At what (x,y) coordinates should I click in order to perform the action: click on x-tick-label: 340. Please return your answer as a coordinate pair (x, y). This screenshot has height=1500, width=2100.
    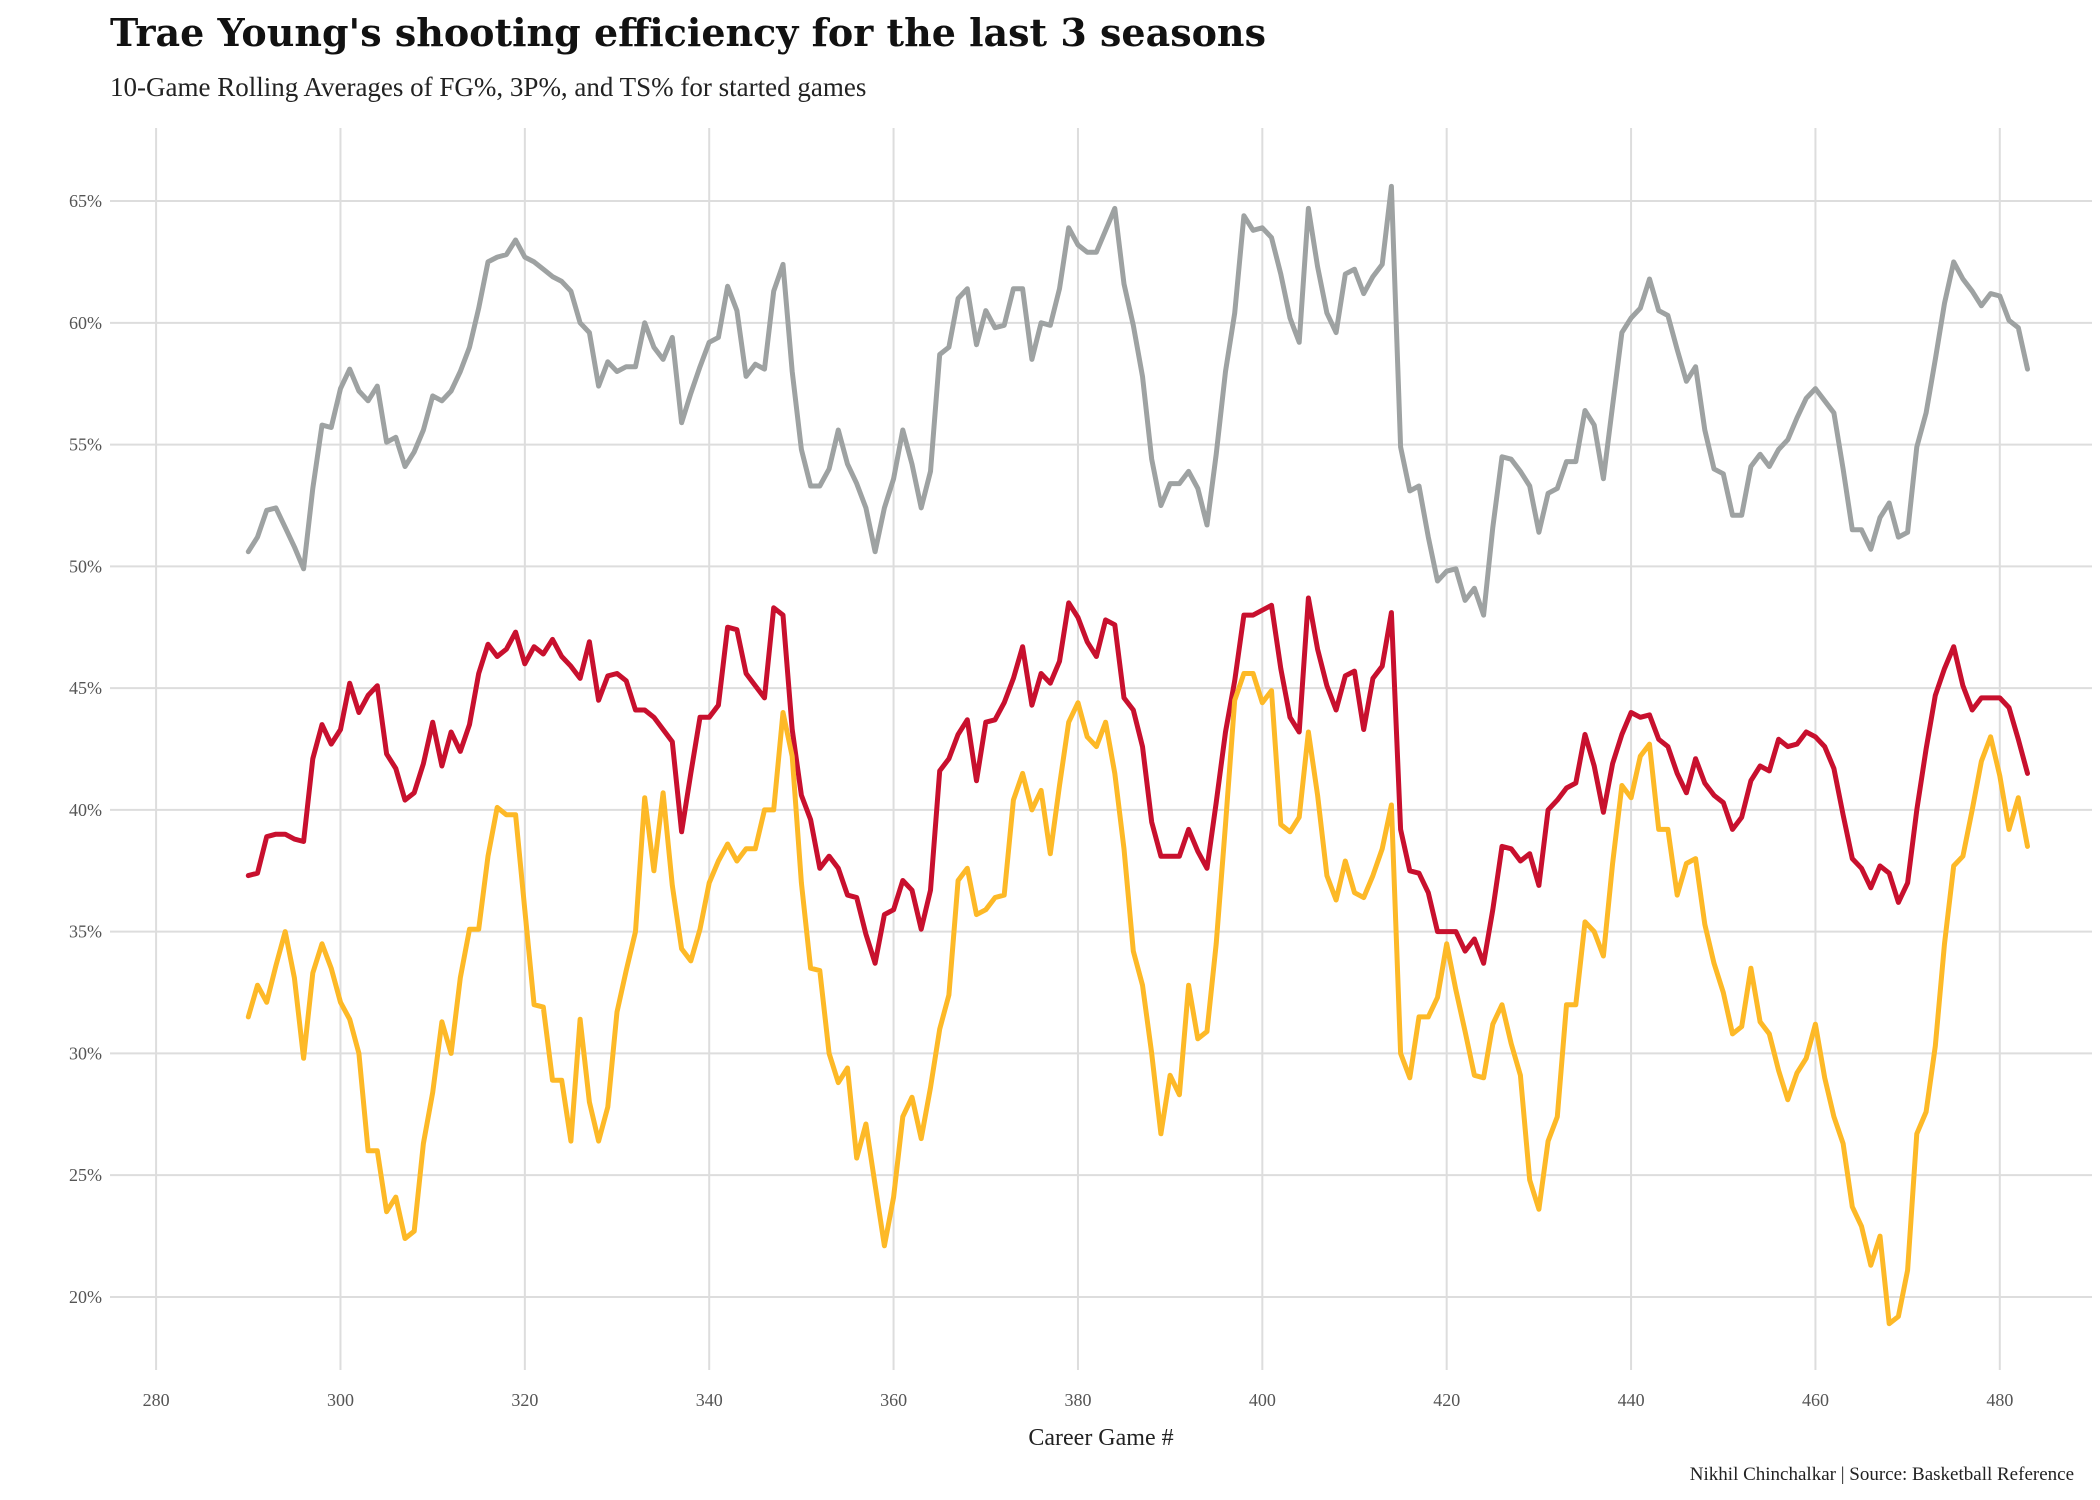
    Looking at the image, I should click on (709, 1400).